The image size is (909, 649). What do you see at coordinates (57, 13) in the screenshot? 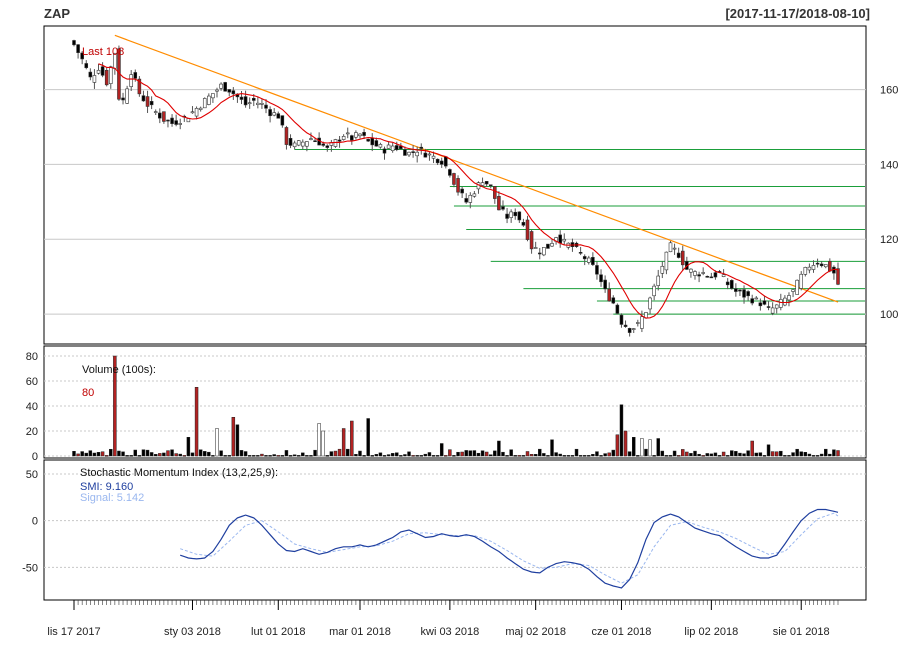
I see `chart-title: ZAP` at bounding box center [57, 13].